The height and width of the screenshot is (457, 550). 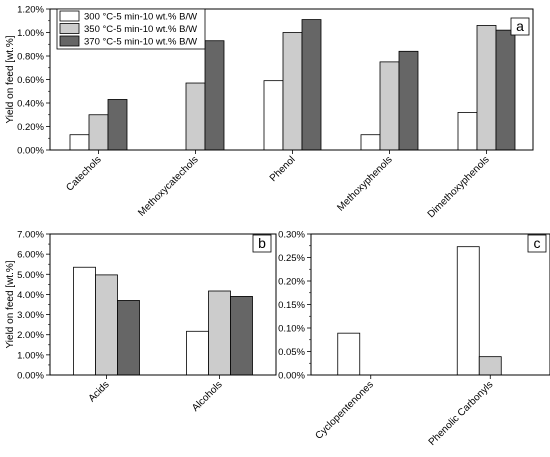 What do you see at coordinates (30, 235) in the screenshot?
I see `y-tick-label-b-7: 7.00%` at bounding box center [30, 235].